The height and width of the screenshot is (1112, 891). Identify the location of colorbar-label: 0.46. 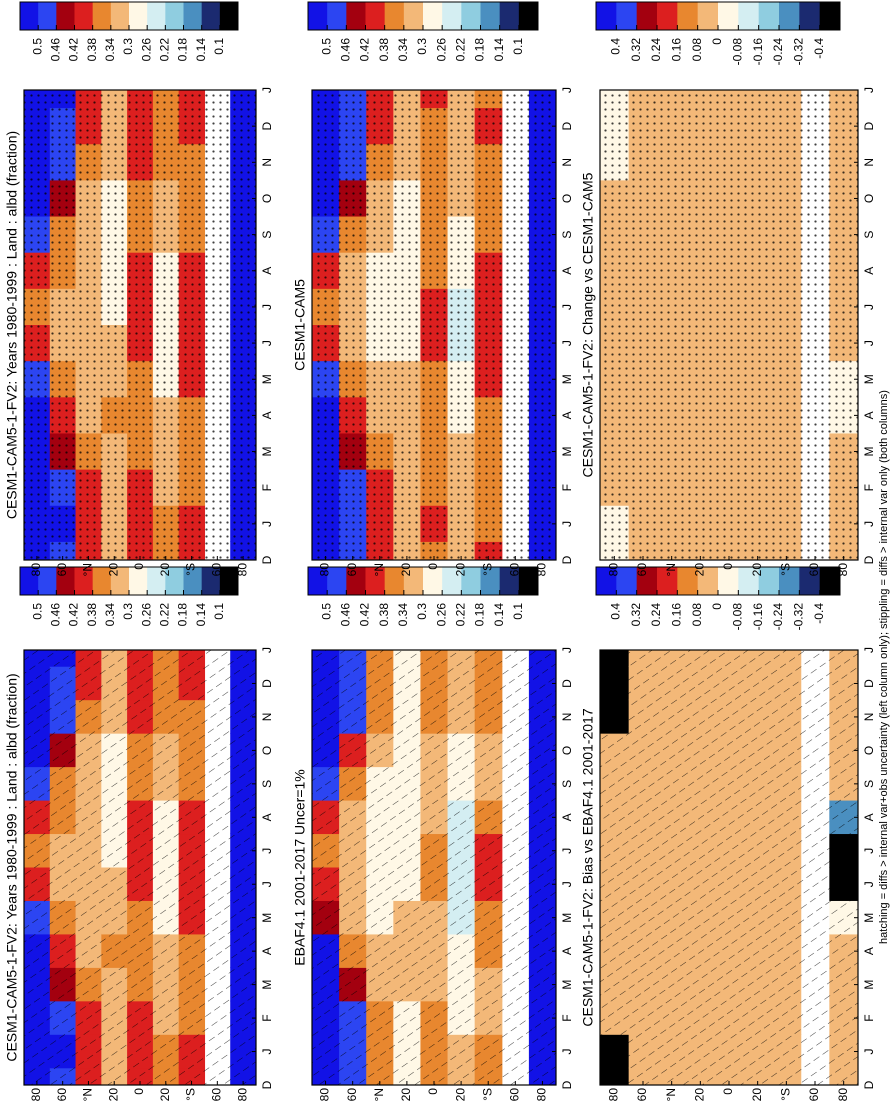
(346, 615).